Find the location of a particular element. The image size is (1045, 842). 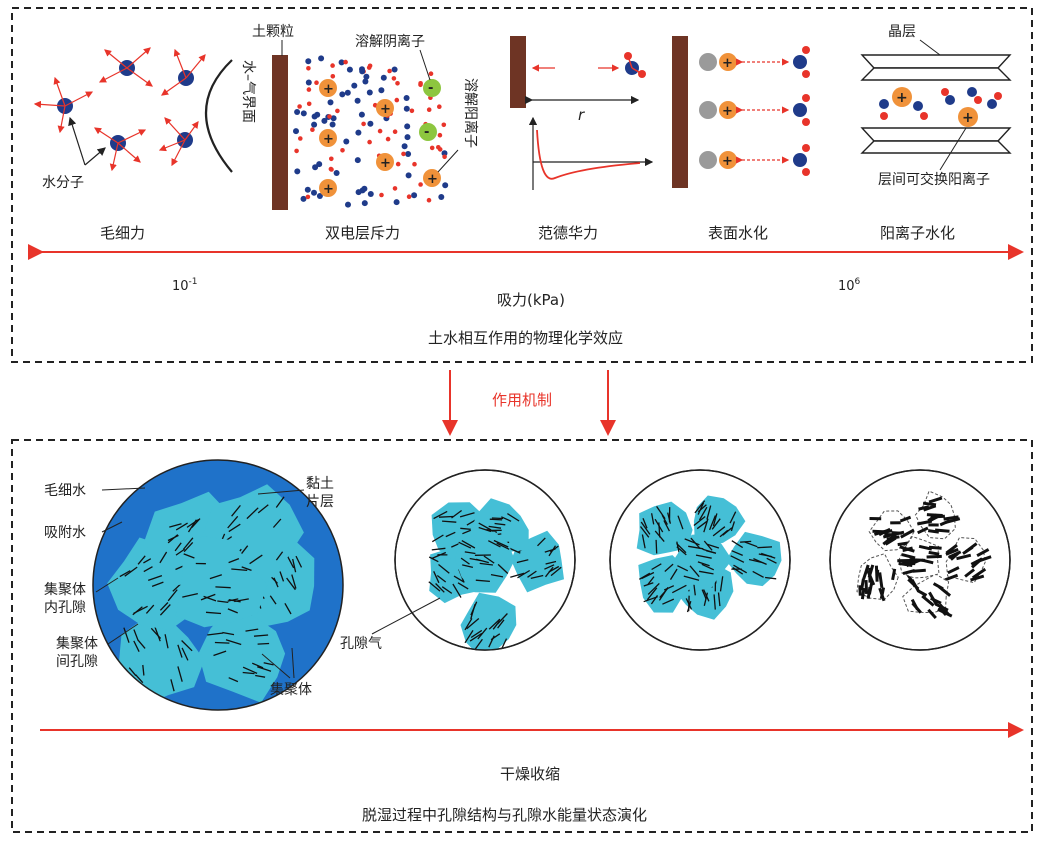

double-layer-illustration: 土颗粒 + + + + + + - - 溶解阴离子 溶解阳离子 is located at coordinates (365, 117).